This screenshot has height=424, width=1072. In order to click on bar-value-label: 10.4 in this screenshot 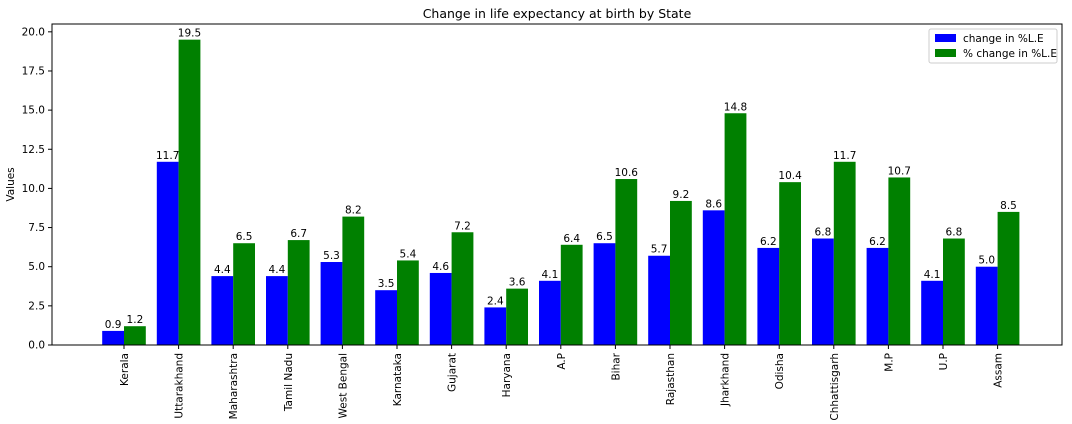, I will do `click(790, 176)`.